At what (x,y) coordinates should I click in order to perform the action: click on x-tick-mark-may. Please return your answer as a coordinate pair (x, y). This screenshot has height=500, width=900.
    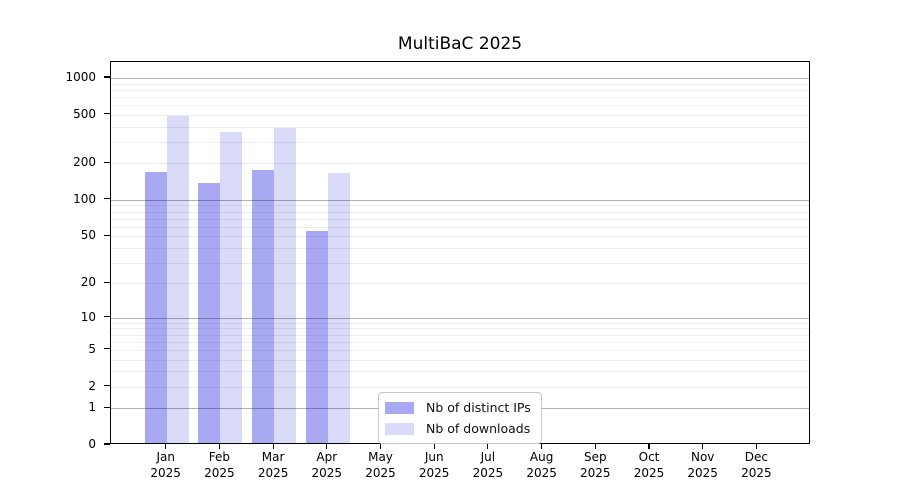
    Looking at the image, I should click on (380, 446).